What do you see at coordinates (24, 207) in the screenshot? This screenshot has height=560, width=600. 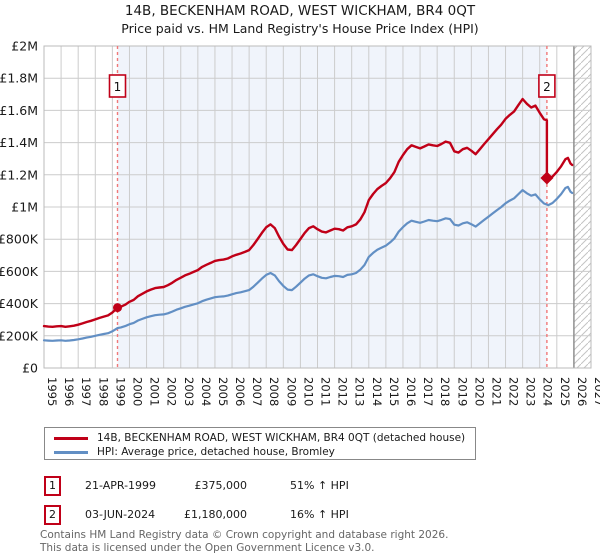 I see `y-tick-label: £1M` at bounding box center [24, 207].